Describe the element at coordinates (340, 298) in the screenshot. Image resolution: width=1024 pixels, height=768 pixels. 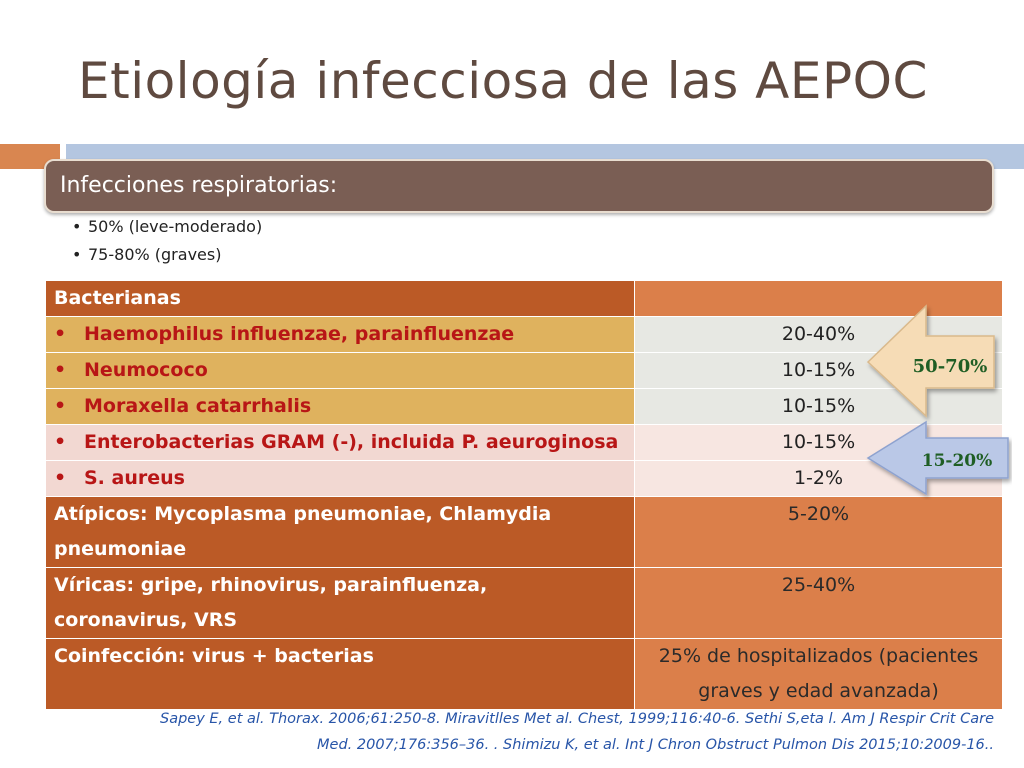
I see `bacterianas-header-cell: Bacterianas` at that location.